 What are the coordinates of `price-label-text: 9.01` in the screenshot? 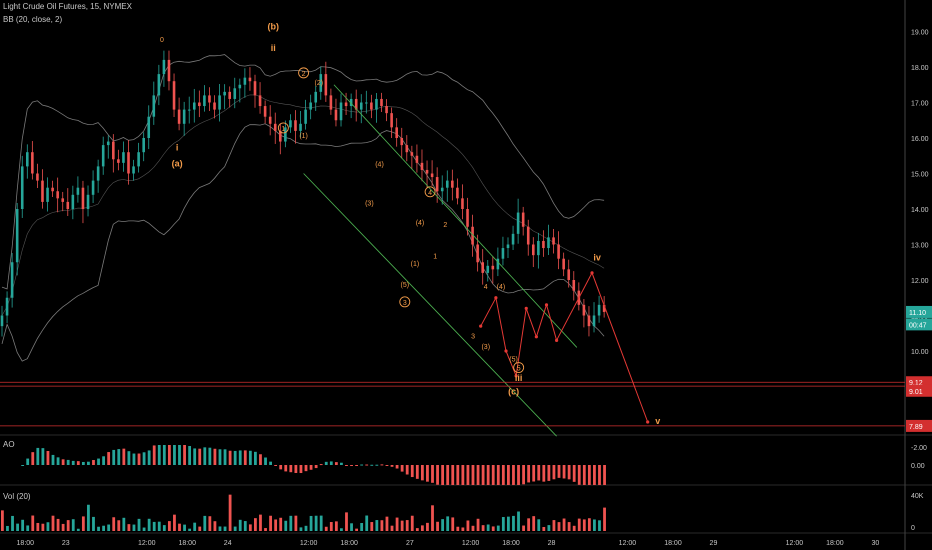 It's located at (916, 392).